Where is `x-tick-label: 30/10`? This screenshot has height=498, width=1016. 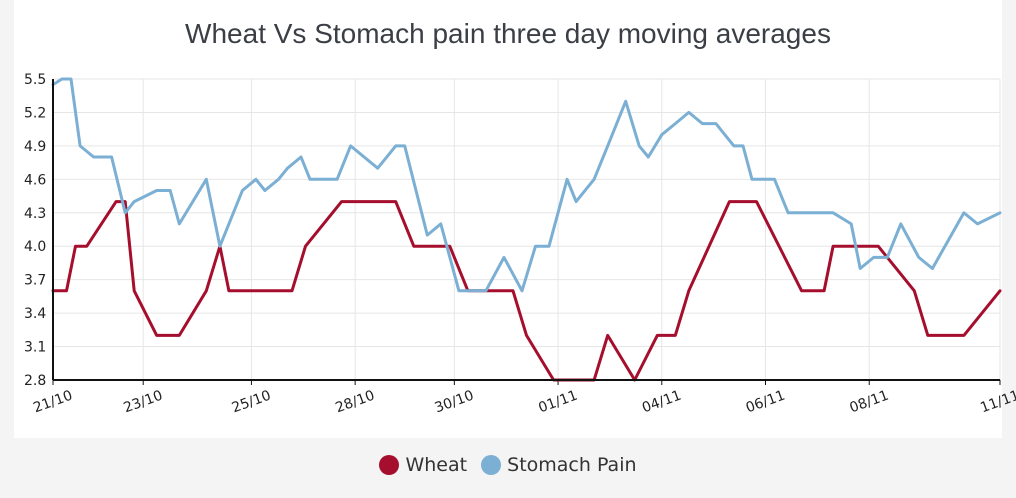
x-tick-label: 30/10 is located at coordinates (454, 402).